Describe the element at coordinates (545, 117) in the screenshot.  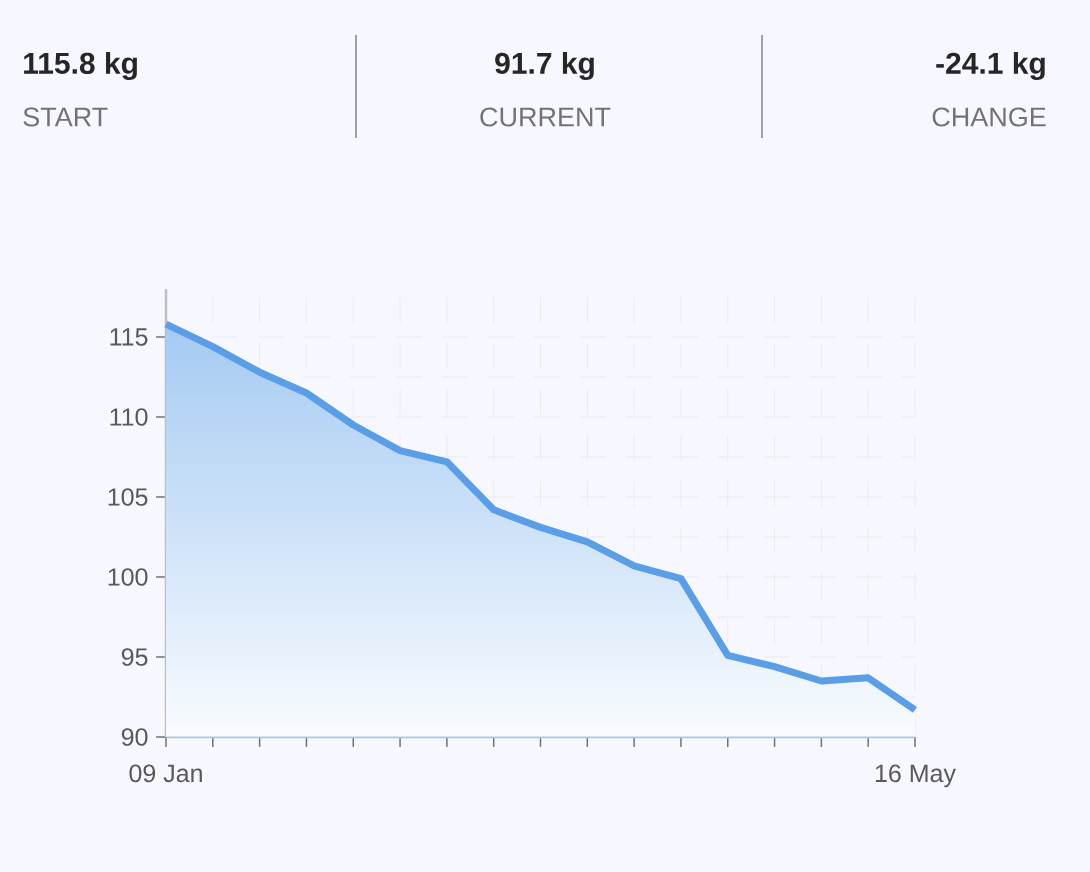
I see `text: CURRENT` at that location.